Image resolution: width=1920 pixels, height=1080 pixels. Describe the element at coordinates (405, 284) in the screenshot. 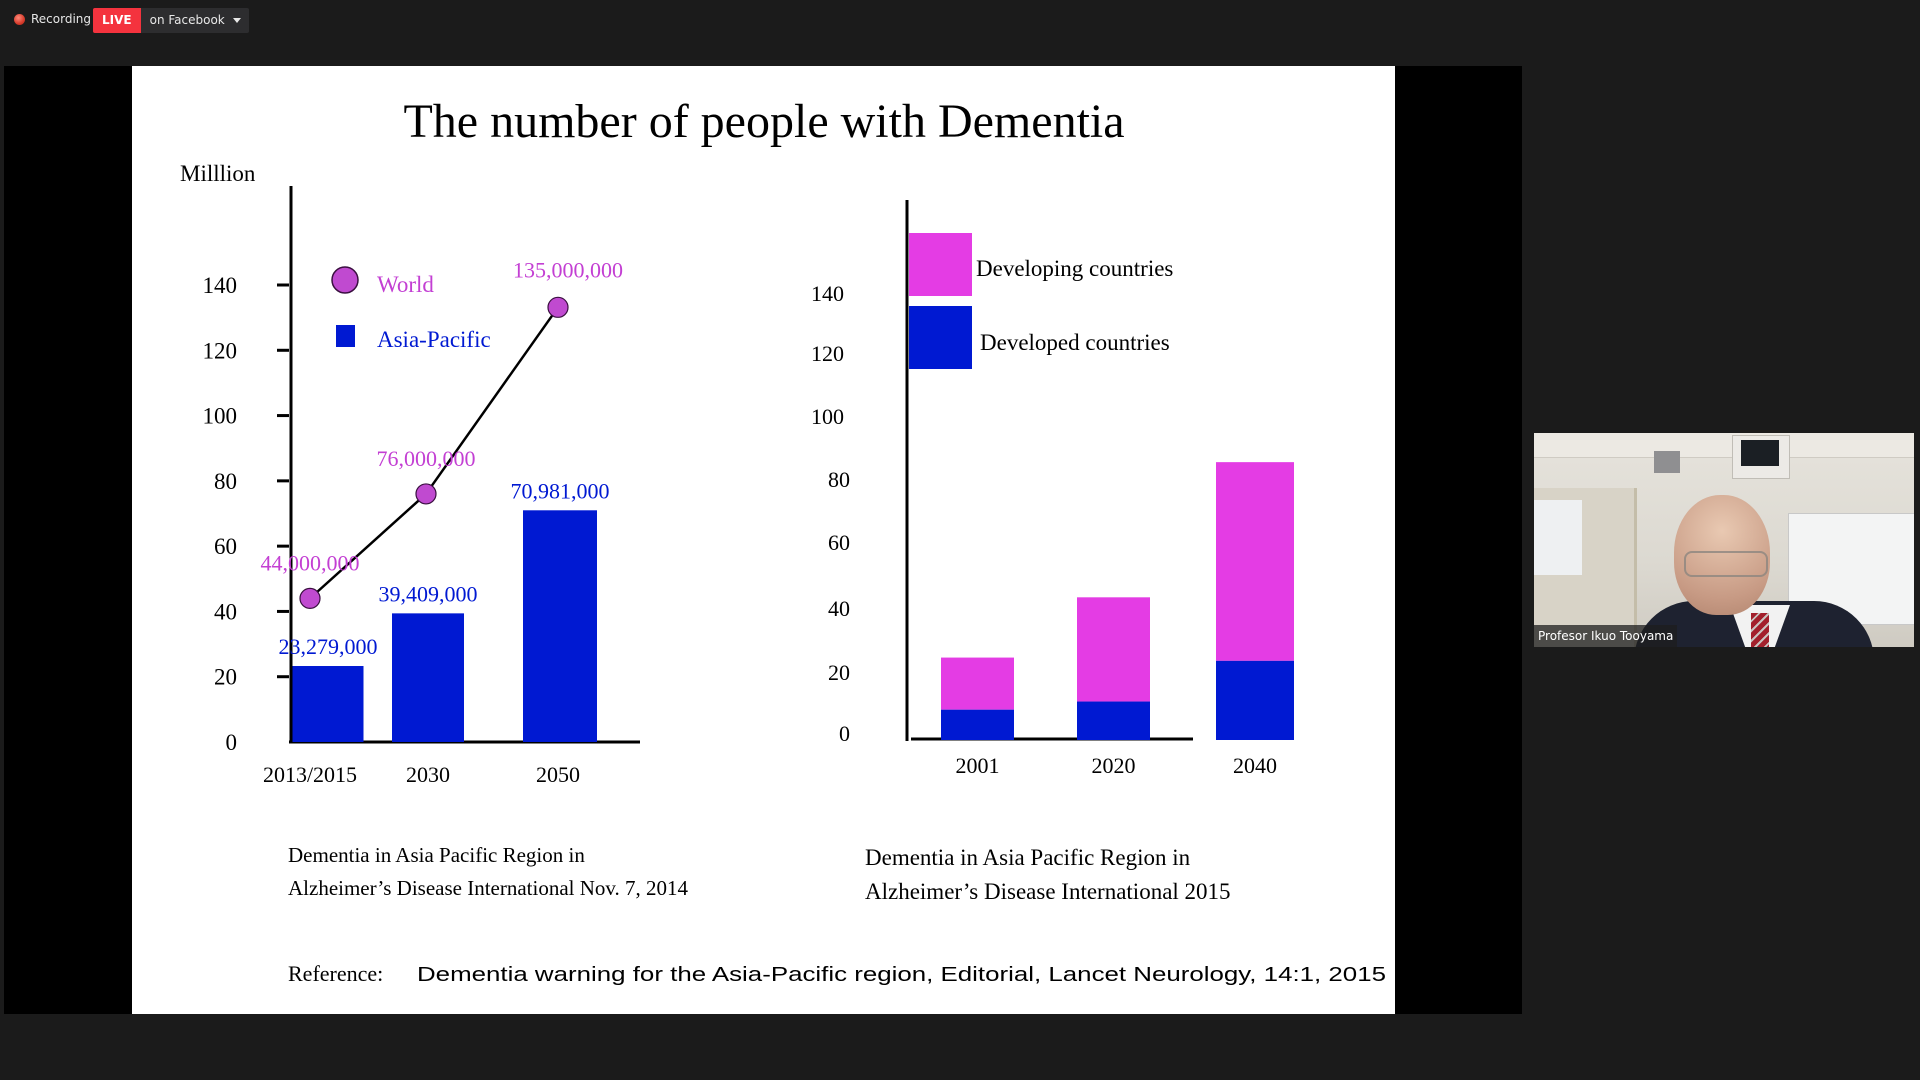

I see `legend-world-label: World` at that location.